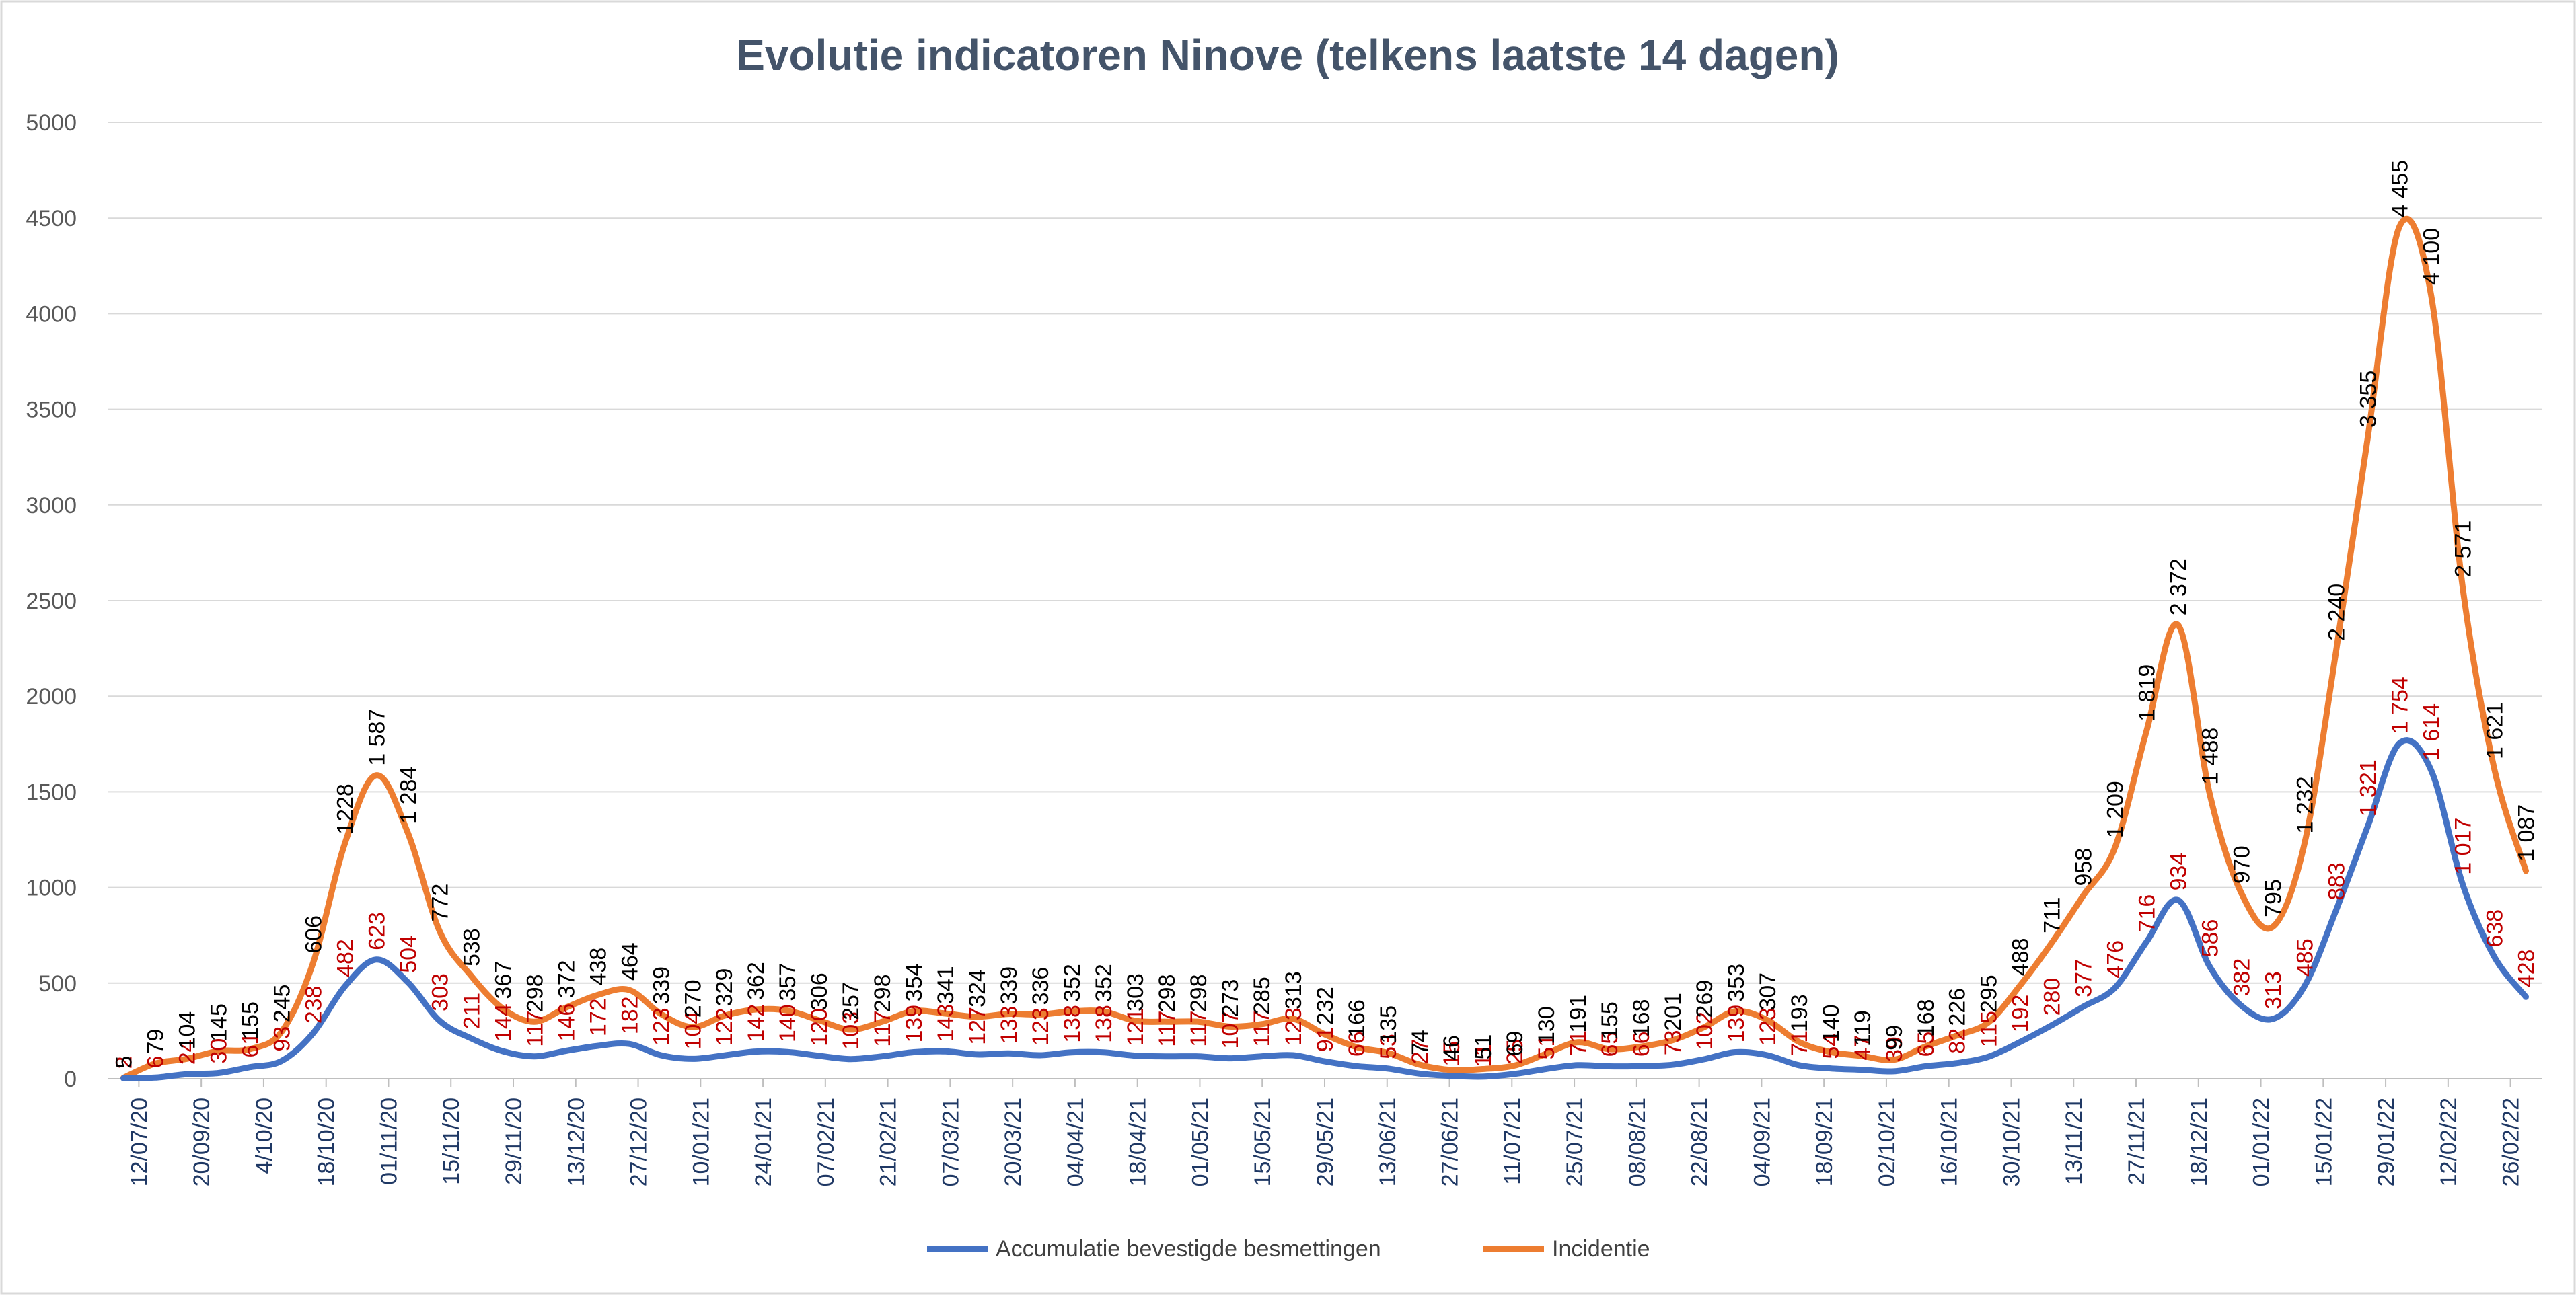  I want to click on data-label-accumulatie: 120, so click(820, 1027).